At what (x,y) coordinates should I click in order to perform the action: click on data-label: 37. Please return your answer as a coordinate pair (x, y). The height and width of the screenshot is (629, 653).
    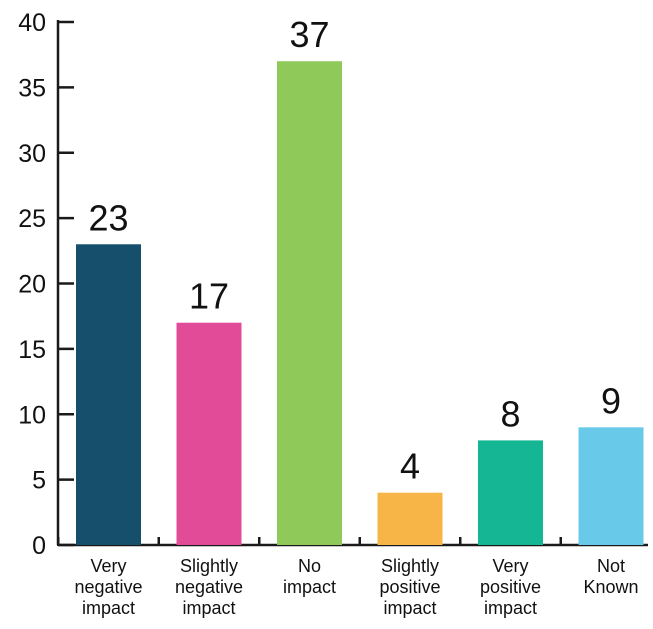
    Looking at the image, I should click on (309, 34).